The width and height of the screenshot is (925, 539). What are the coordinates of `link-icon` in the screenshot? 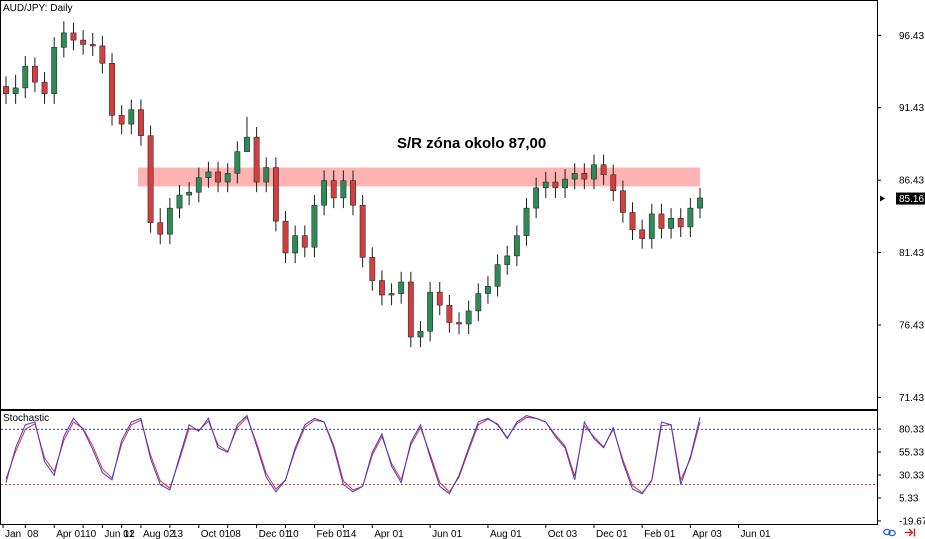 It's located at (889, 532).